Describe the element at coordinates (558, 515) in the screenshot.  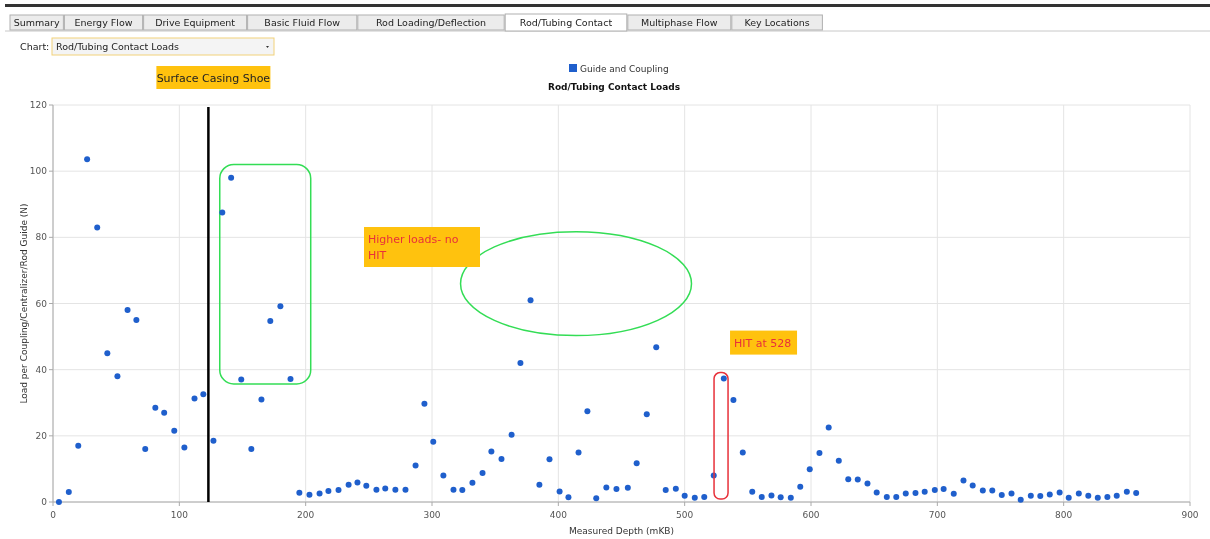
I see `x-tick-label: 400` at that location.